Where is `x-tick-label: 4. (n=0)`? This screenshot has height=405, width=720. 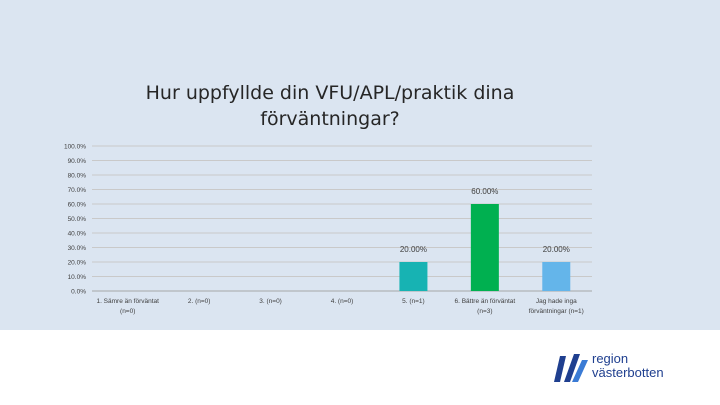 x-tick-label: 4. (n=0) is located at coordinates (342, 301).